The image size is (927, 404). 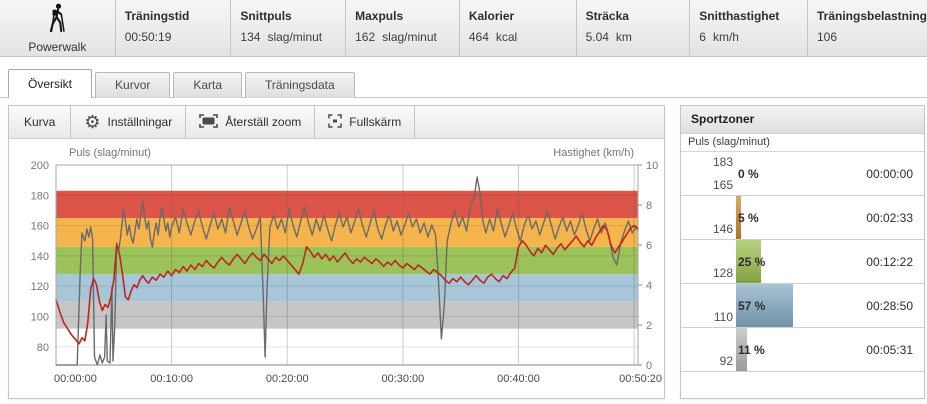 I want to click on stat-snitthastighet: Snitthastighet 6 km/h, so click(x=749, y=28).